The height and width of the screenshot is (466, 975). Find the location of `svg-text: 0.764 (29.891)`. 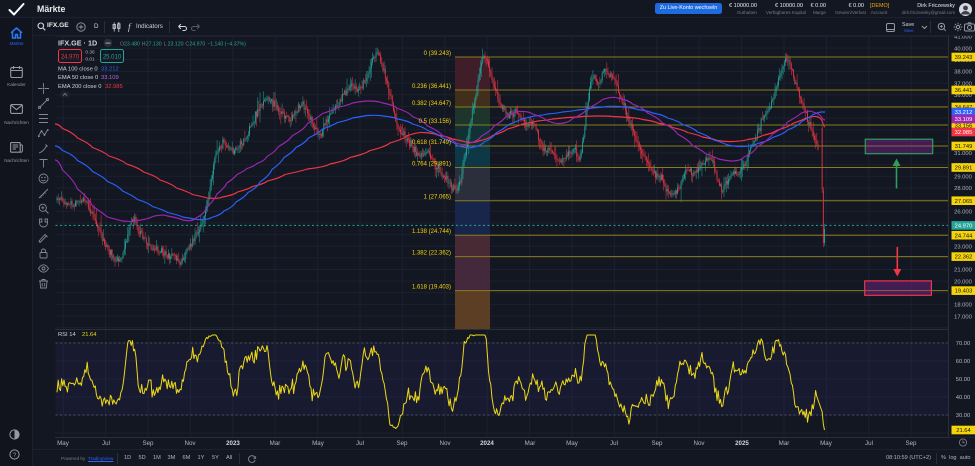

svg-text: 0.764 (29.891) is located at coordinates (431, 164).